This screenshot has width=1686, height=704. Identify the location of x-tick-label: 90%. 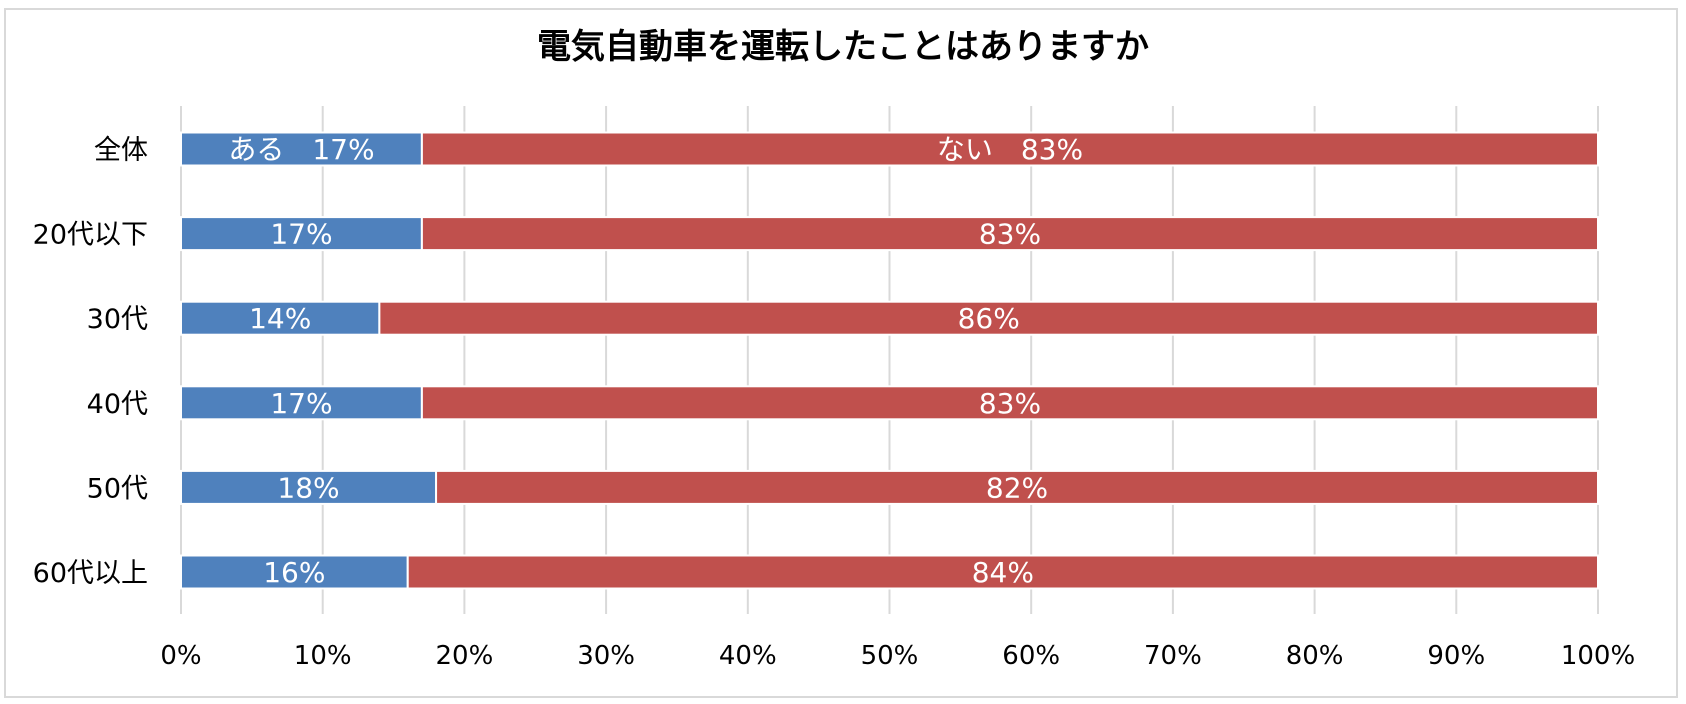
(1456, 656).